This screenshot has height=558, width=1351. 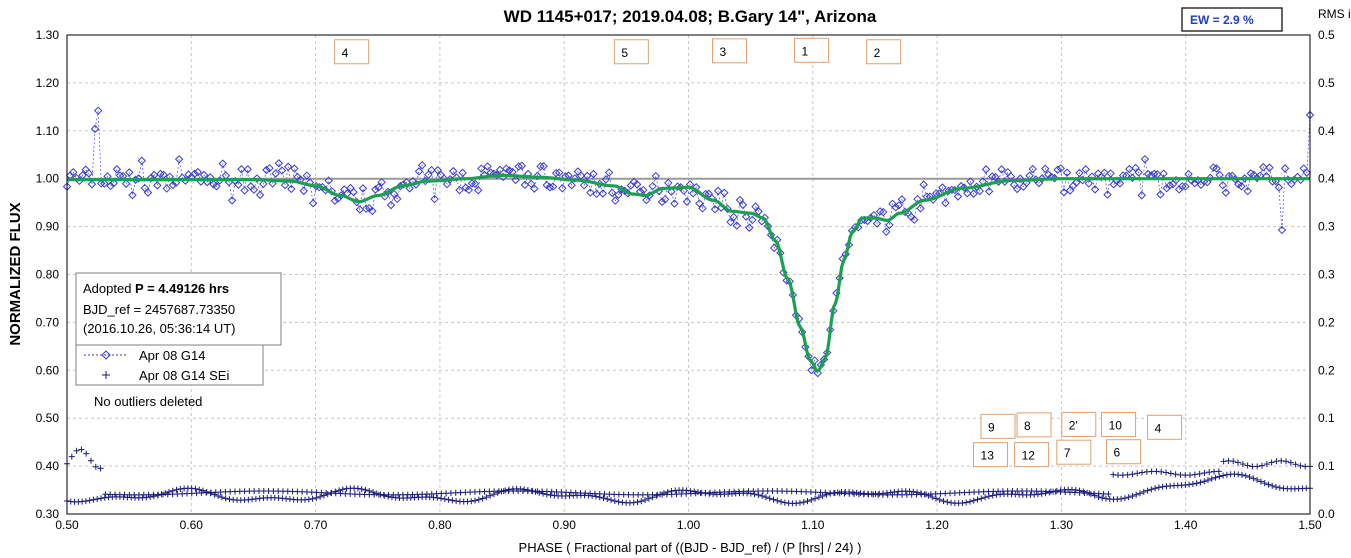 What do you see at coordinates (805, 51) in the screenshot?
I see `dip-label-text: 1` at bounding box center [805, 51].